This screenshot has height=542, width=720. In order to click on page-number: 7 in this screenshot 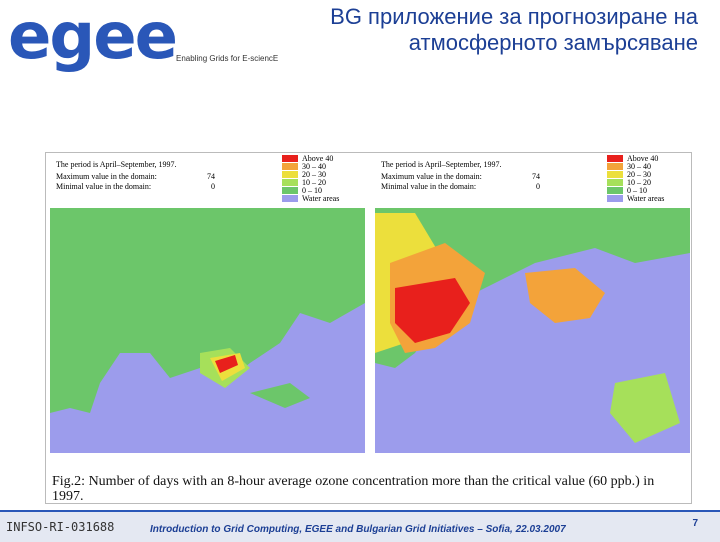, I will do `click(695, 523)`.